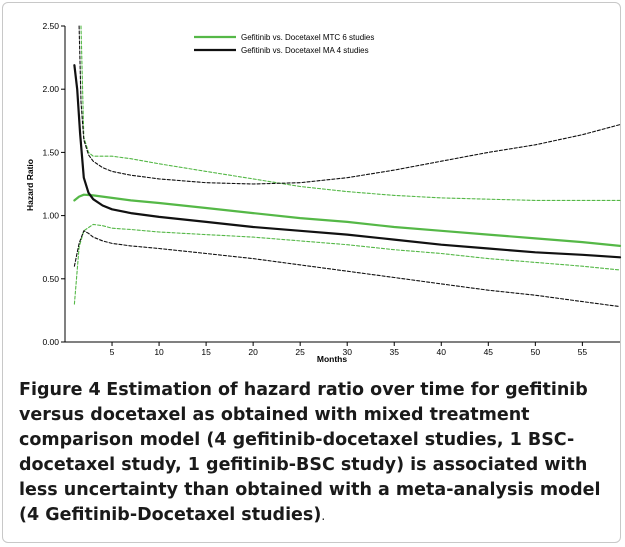 This screenshot has width=625, height=547. Describe the element at coordinates (489, 352) in the screenshot. I see `x-tick-label: 45` at that location.